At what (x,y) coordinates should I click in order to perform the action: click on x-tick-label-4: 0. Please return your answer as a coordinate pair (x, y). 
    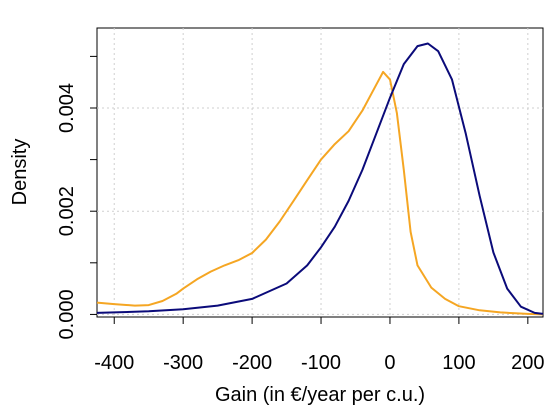
    Looking at the image, I should click on (389, 363).